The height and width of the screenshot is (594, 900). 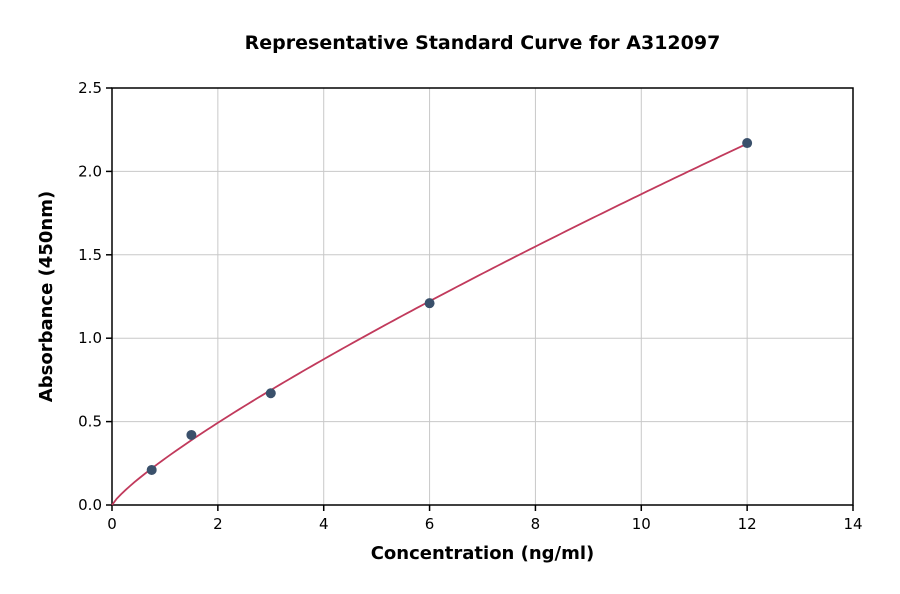 I want to click on y-tick-label: 0.5, so click(x=90, y=422).